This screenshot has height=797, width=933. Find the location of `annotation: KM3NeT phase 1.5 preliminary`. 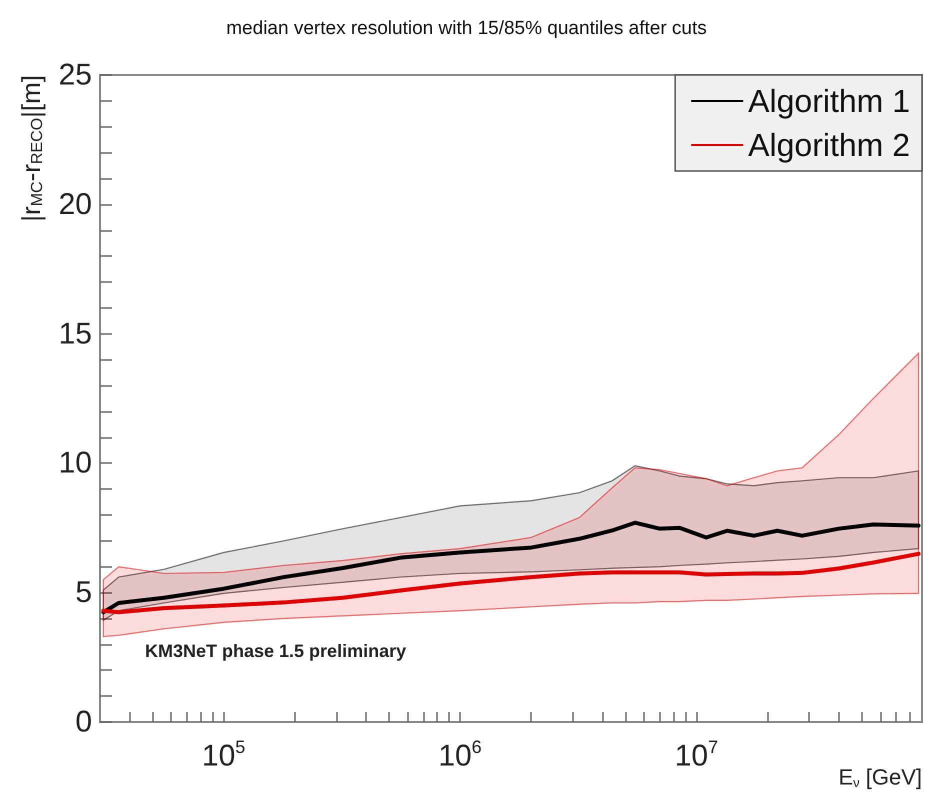

annotation: KM3NeT phase 1.5 preliminary is located at coordinates (275, 651).